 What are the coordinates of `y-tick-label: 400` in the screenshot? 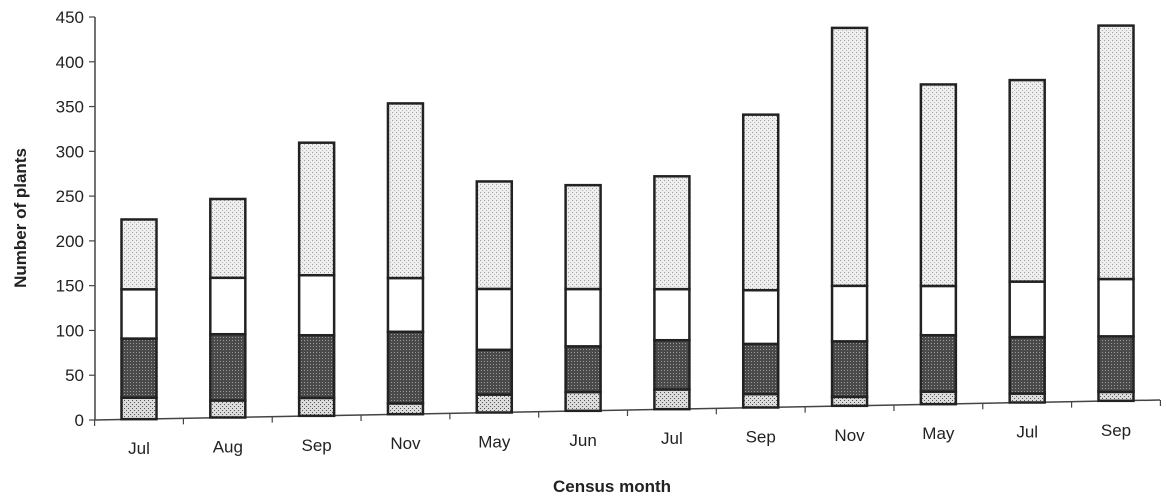 It's located at (70, 62).